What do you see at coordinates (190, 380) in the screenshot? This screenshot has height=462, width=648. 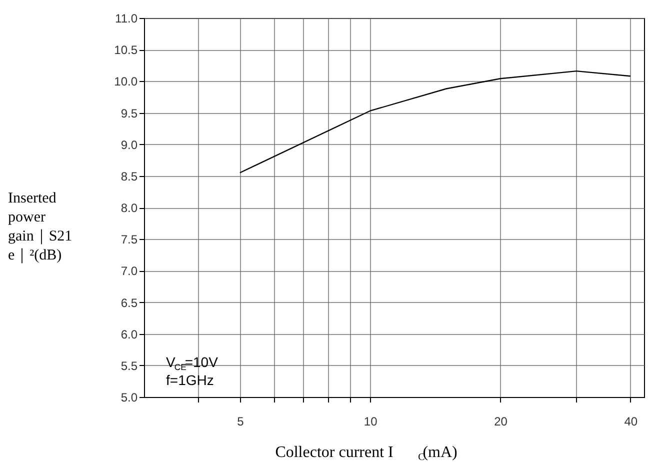 I see `annotation: f=1GHz` at bounding box center [190, 380].